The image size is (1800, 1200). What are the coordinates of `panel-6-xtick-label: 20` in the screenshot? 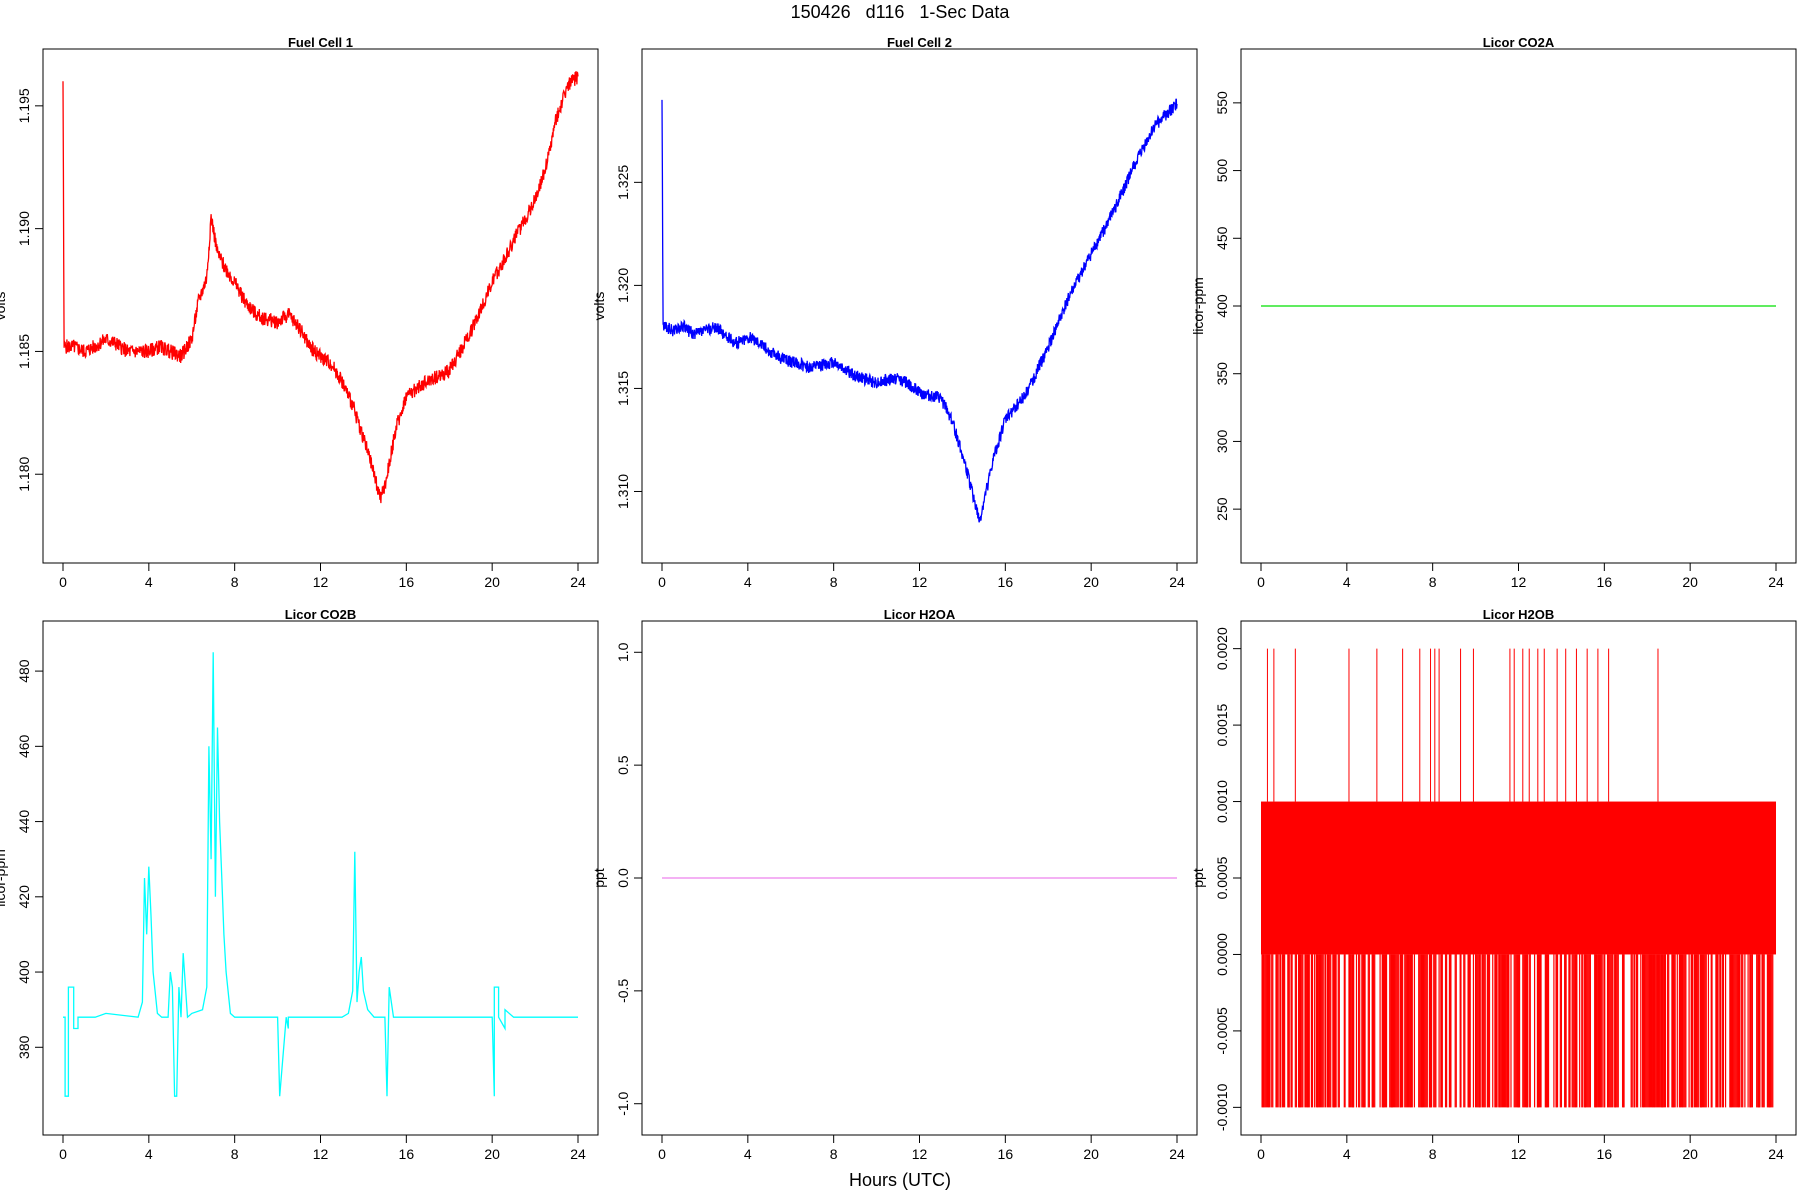 It's located at (1690, 1154).